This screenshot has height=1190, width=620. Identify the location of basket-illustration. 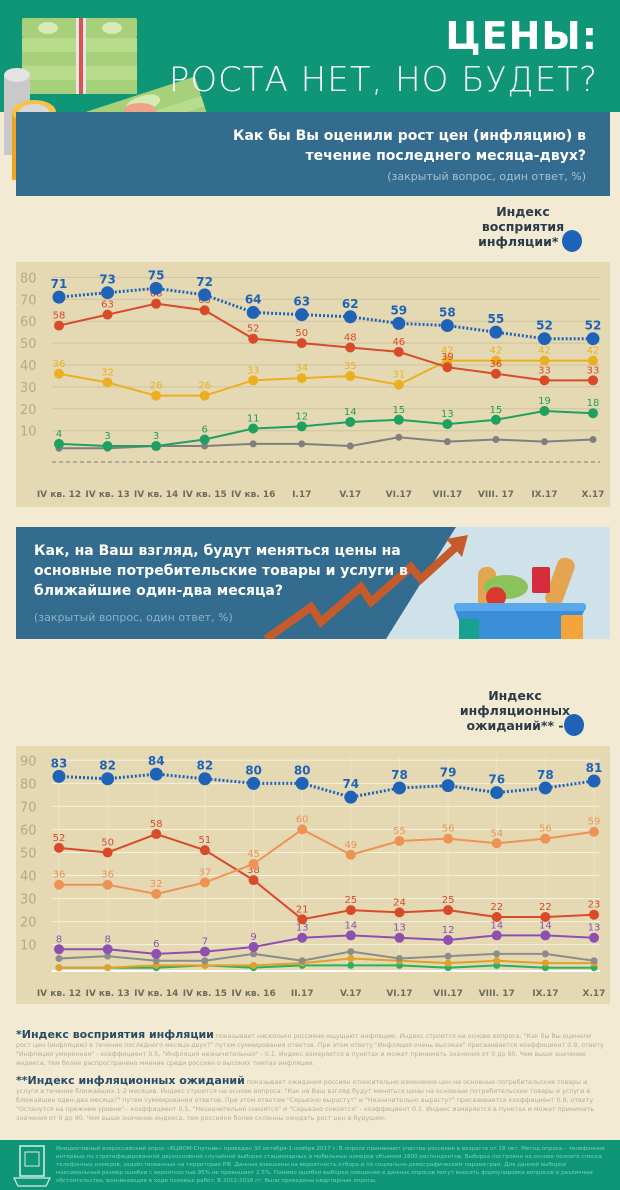
(436, 583).